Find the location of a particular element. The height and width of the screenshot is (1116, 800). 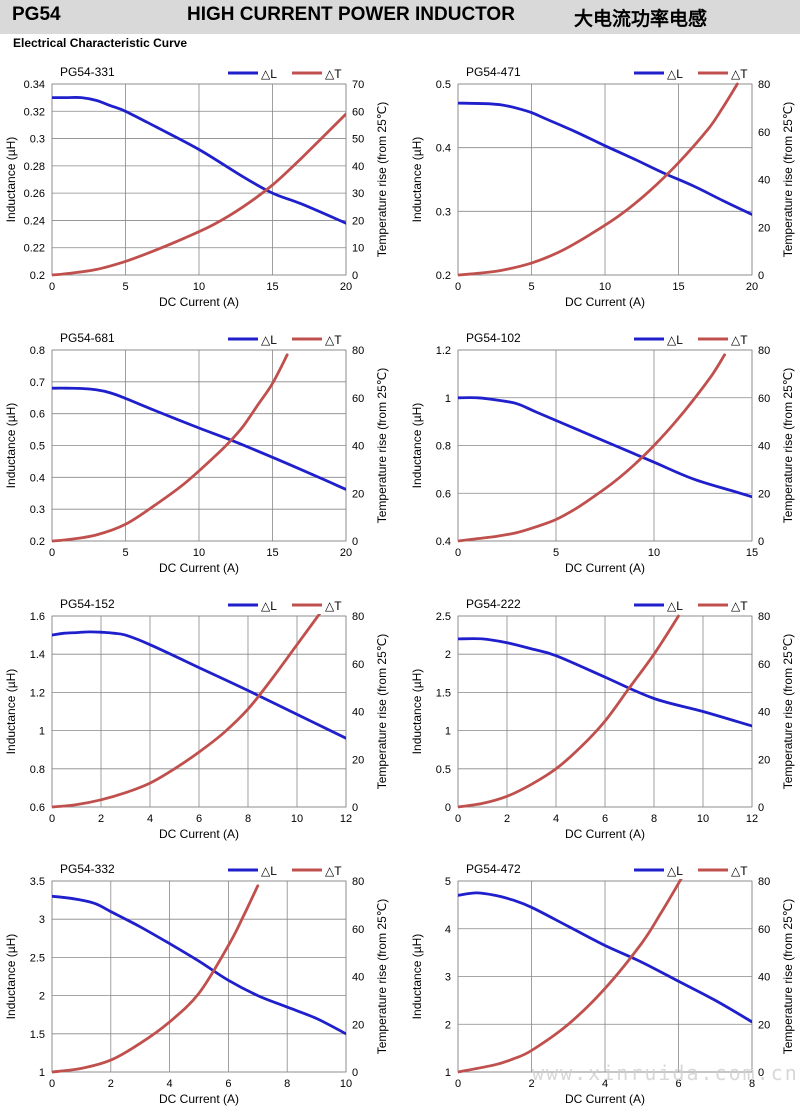

y-tick-label: 3 is located at coordinates (42, 920).